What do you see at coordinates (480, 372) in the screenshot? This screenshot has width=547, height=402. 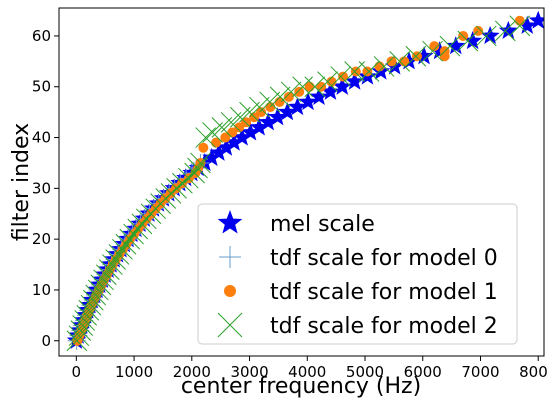 I see `x-tick-label: 7000` at bounding box center [480, 372].